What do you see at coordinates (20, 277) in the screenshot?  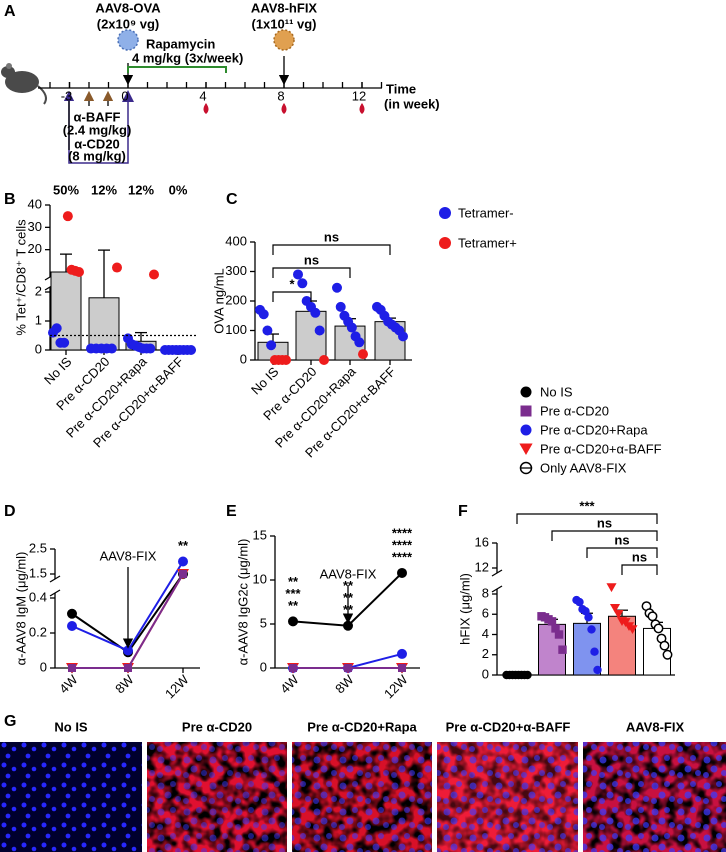 I see `y-axis-label: % Tet⁺/CD8⁺ T cells` at bounding box center [20, 277].